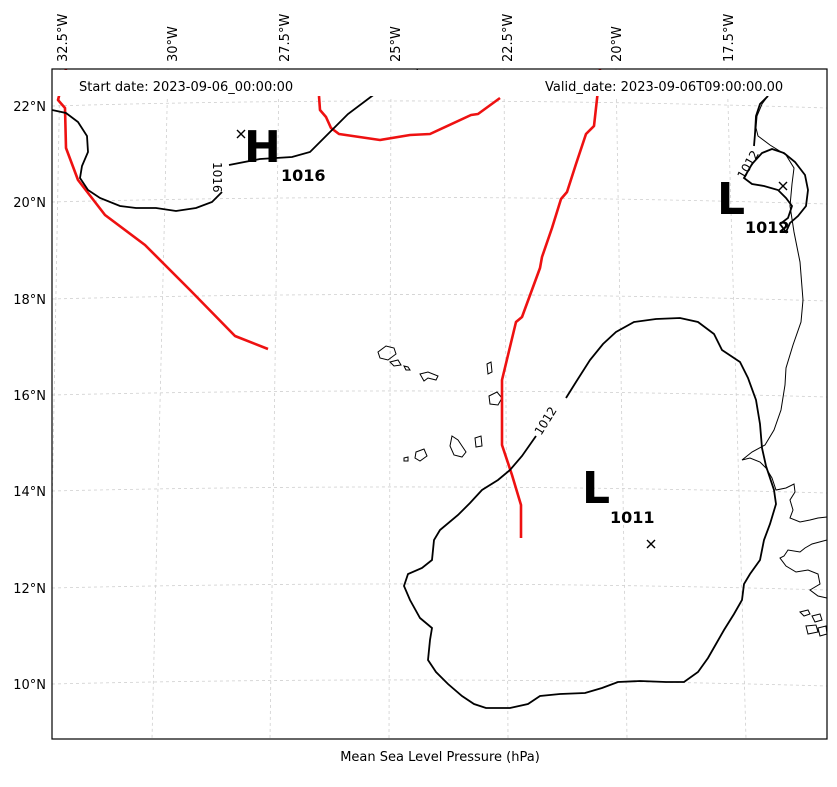 This screenshot has width=837, height=787. What do you see at coordinates (29, 203) in the screenshot?
I see `lat-tick-label: 20°N` at bounding box center [29, 203].